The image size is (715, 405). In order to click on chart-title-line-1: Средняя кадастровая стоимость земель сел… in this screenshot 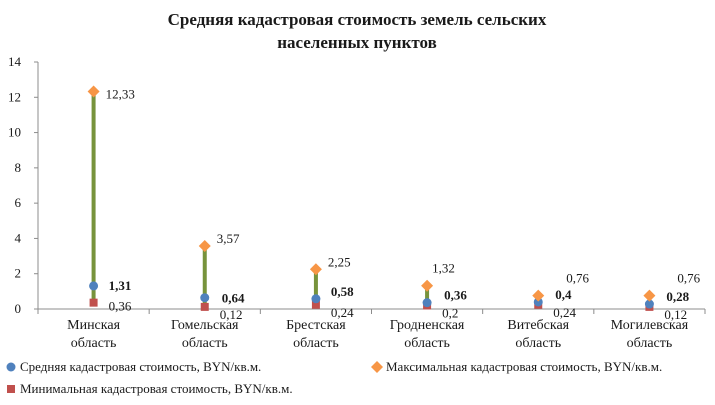, I will do `click(357, 19)`.